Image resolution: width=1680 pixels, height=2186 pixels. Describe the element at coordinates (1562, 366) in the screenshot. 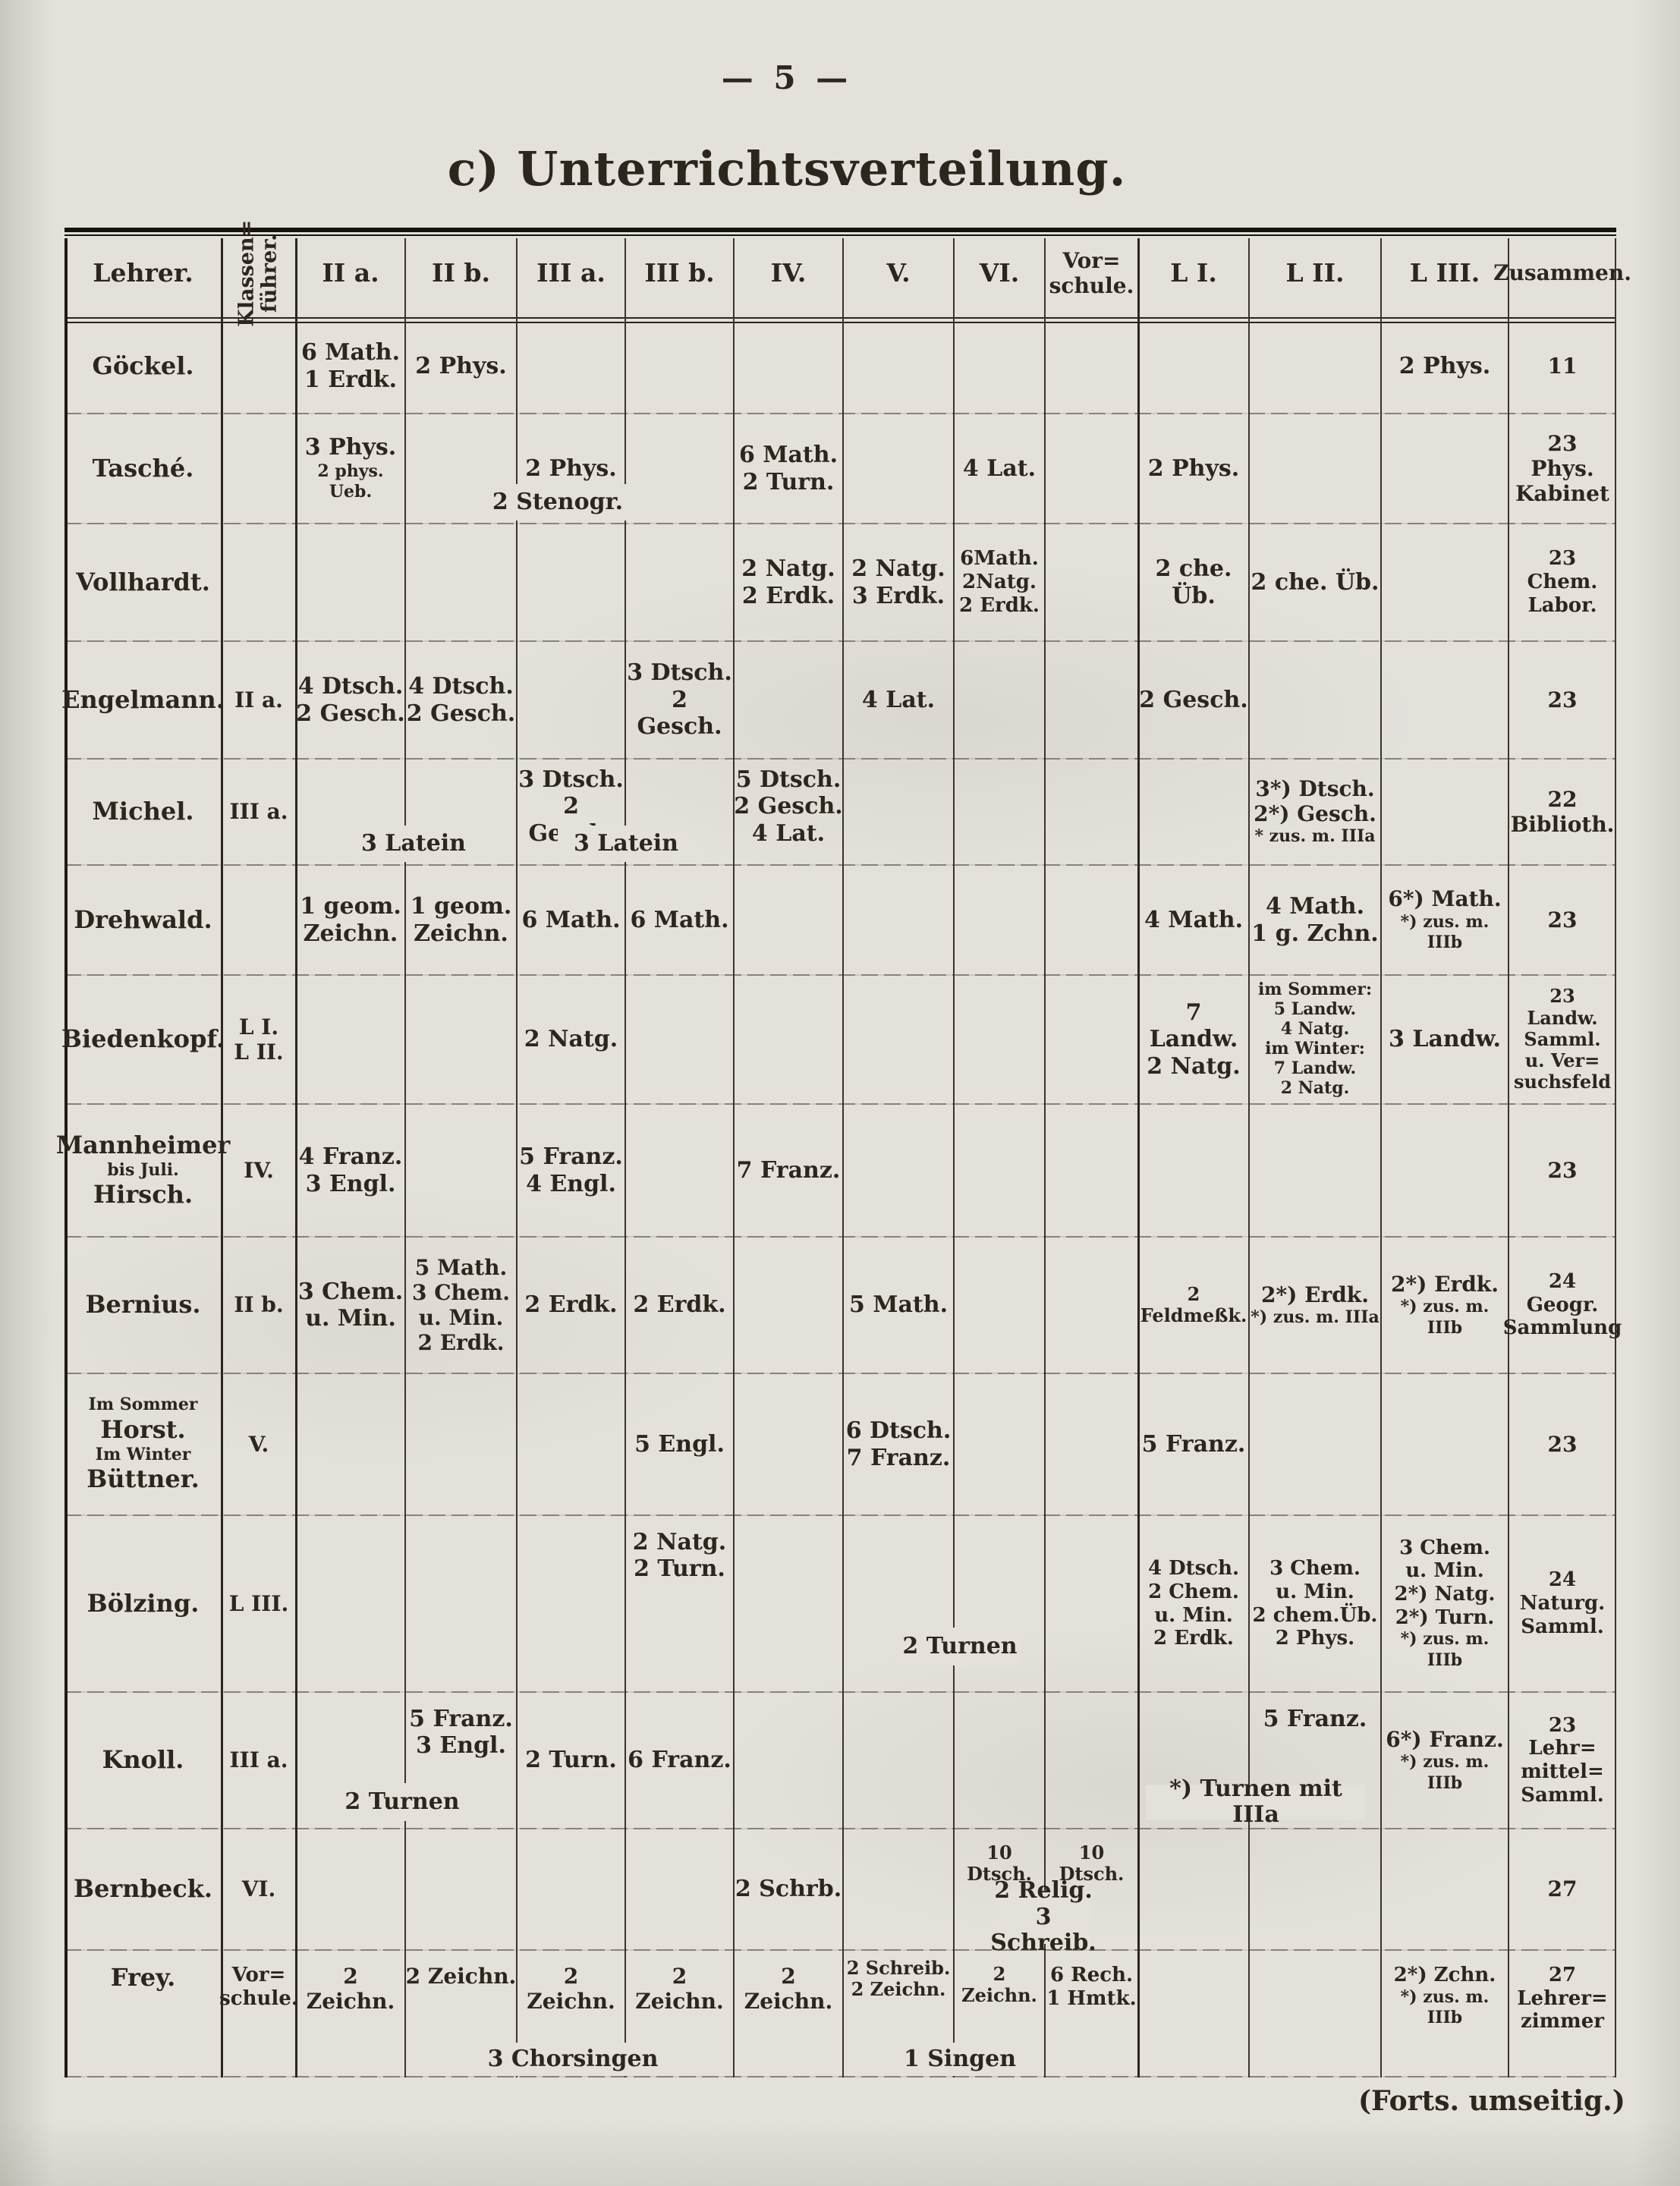

I see `cell-goeckel-sum: 11` at that location.